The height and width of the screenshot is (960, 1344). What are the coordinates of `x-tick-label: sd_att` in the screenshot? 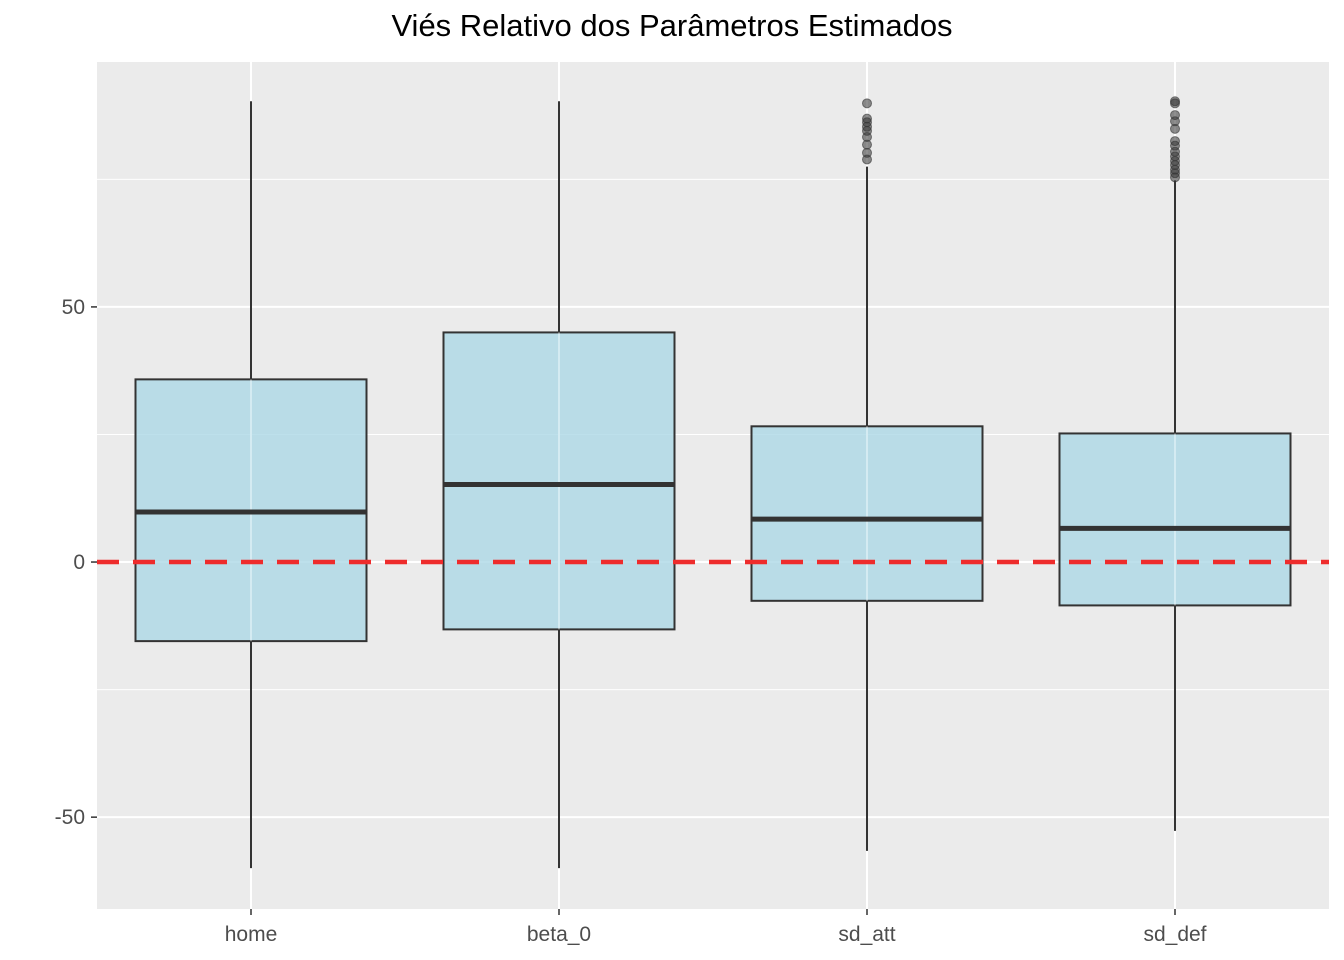 It's located at (866, 934).